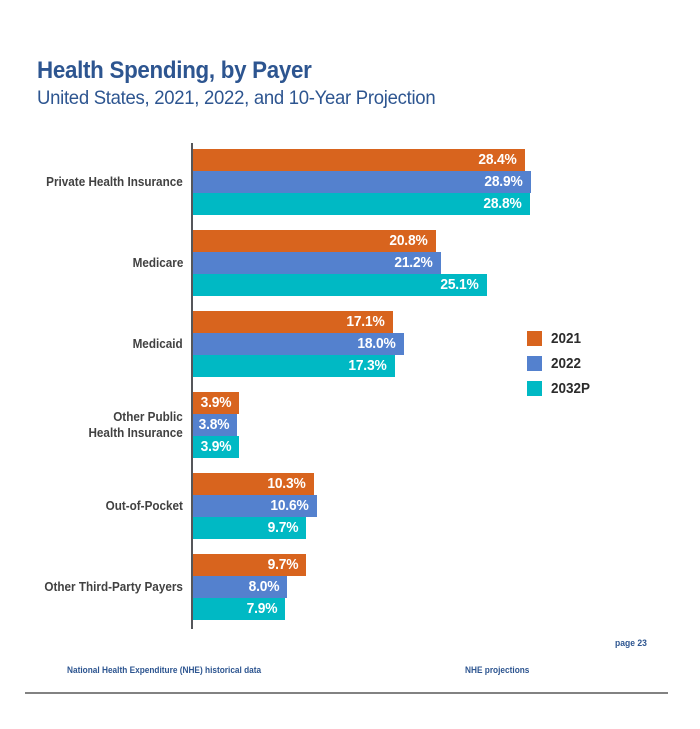  What do you see at coordinates (239, 609) in the screenshot?
I see `bar-2032p: 7.9%` at bounding box center [239, 609].